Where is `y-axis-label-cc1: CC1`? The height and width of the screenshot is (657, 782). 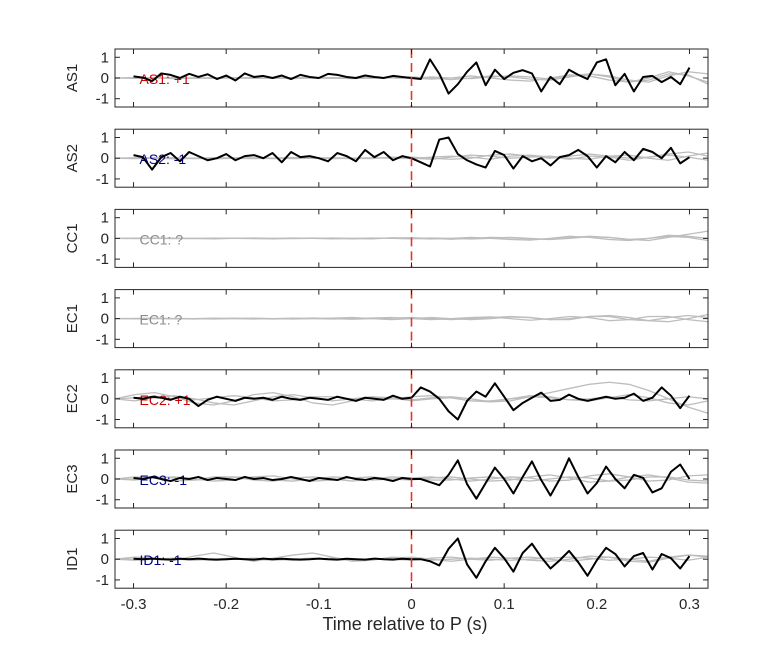 y-axis-label-cc1: CC1 is located at coordinates (72, 238).